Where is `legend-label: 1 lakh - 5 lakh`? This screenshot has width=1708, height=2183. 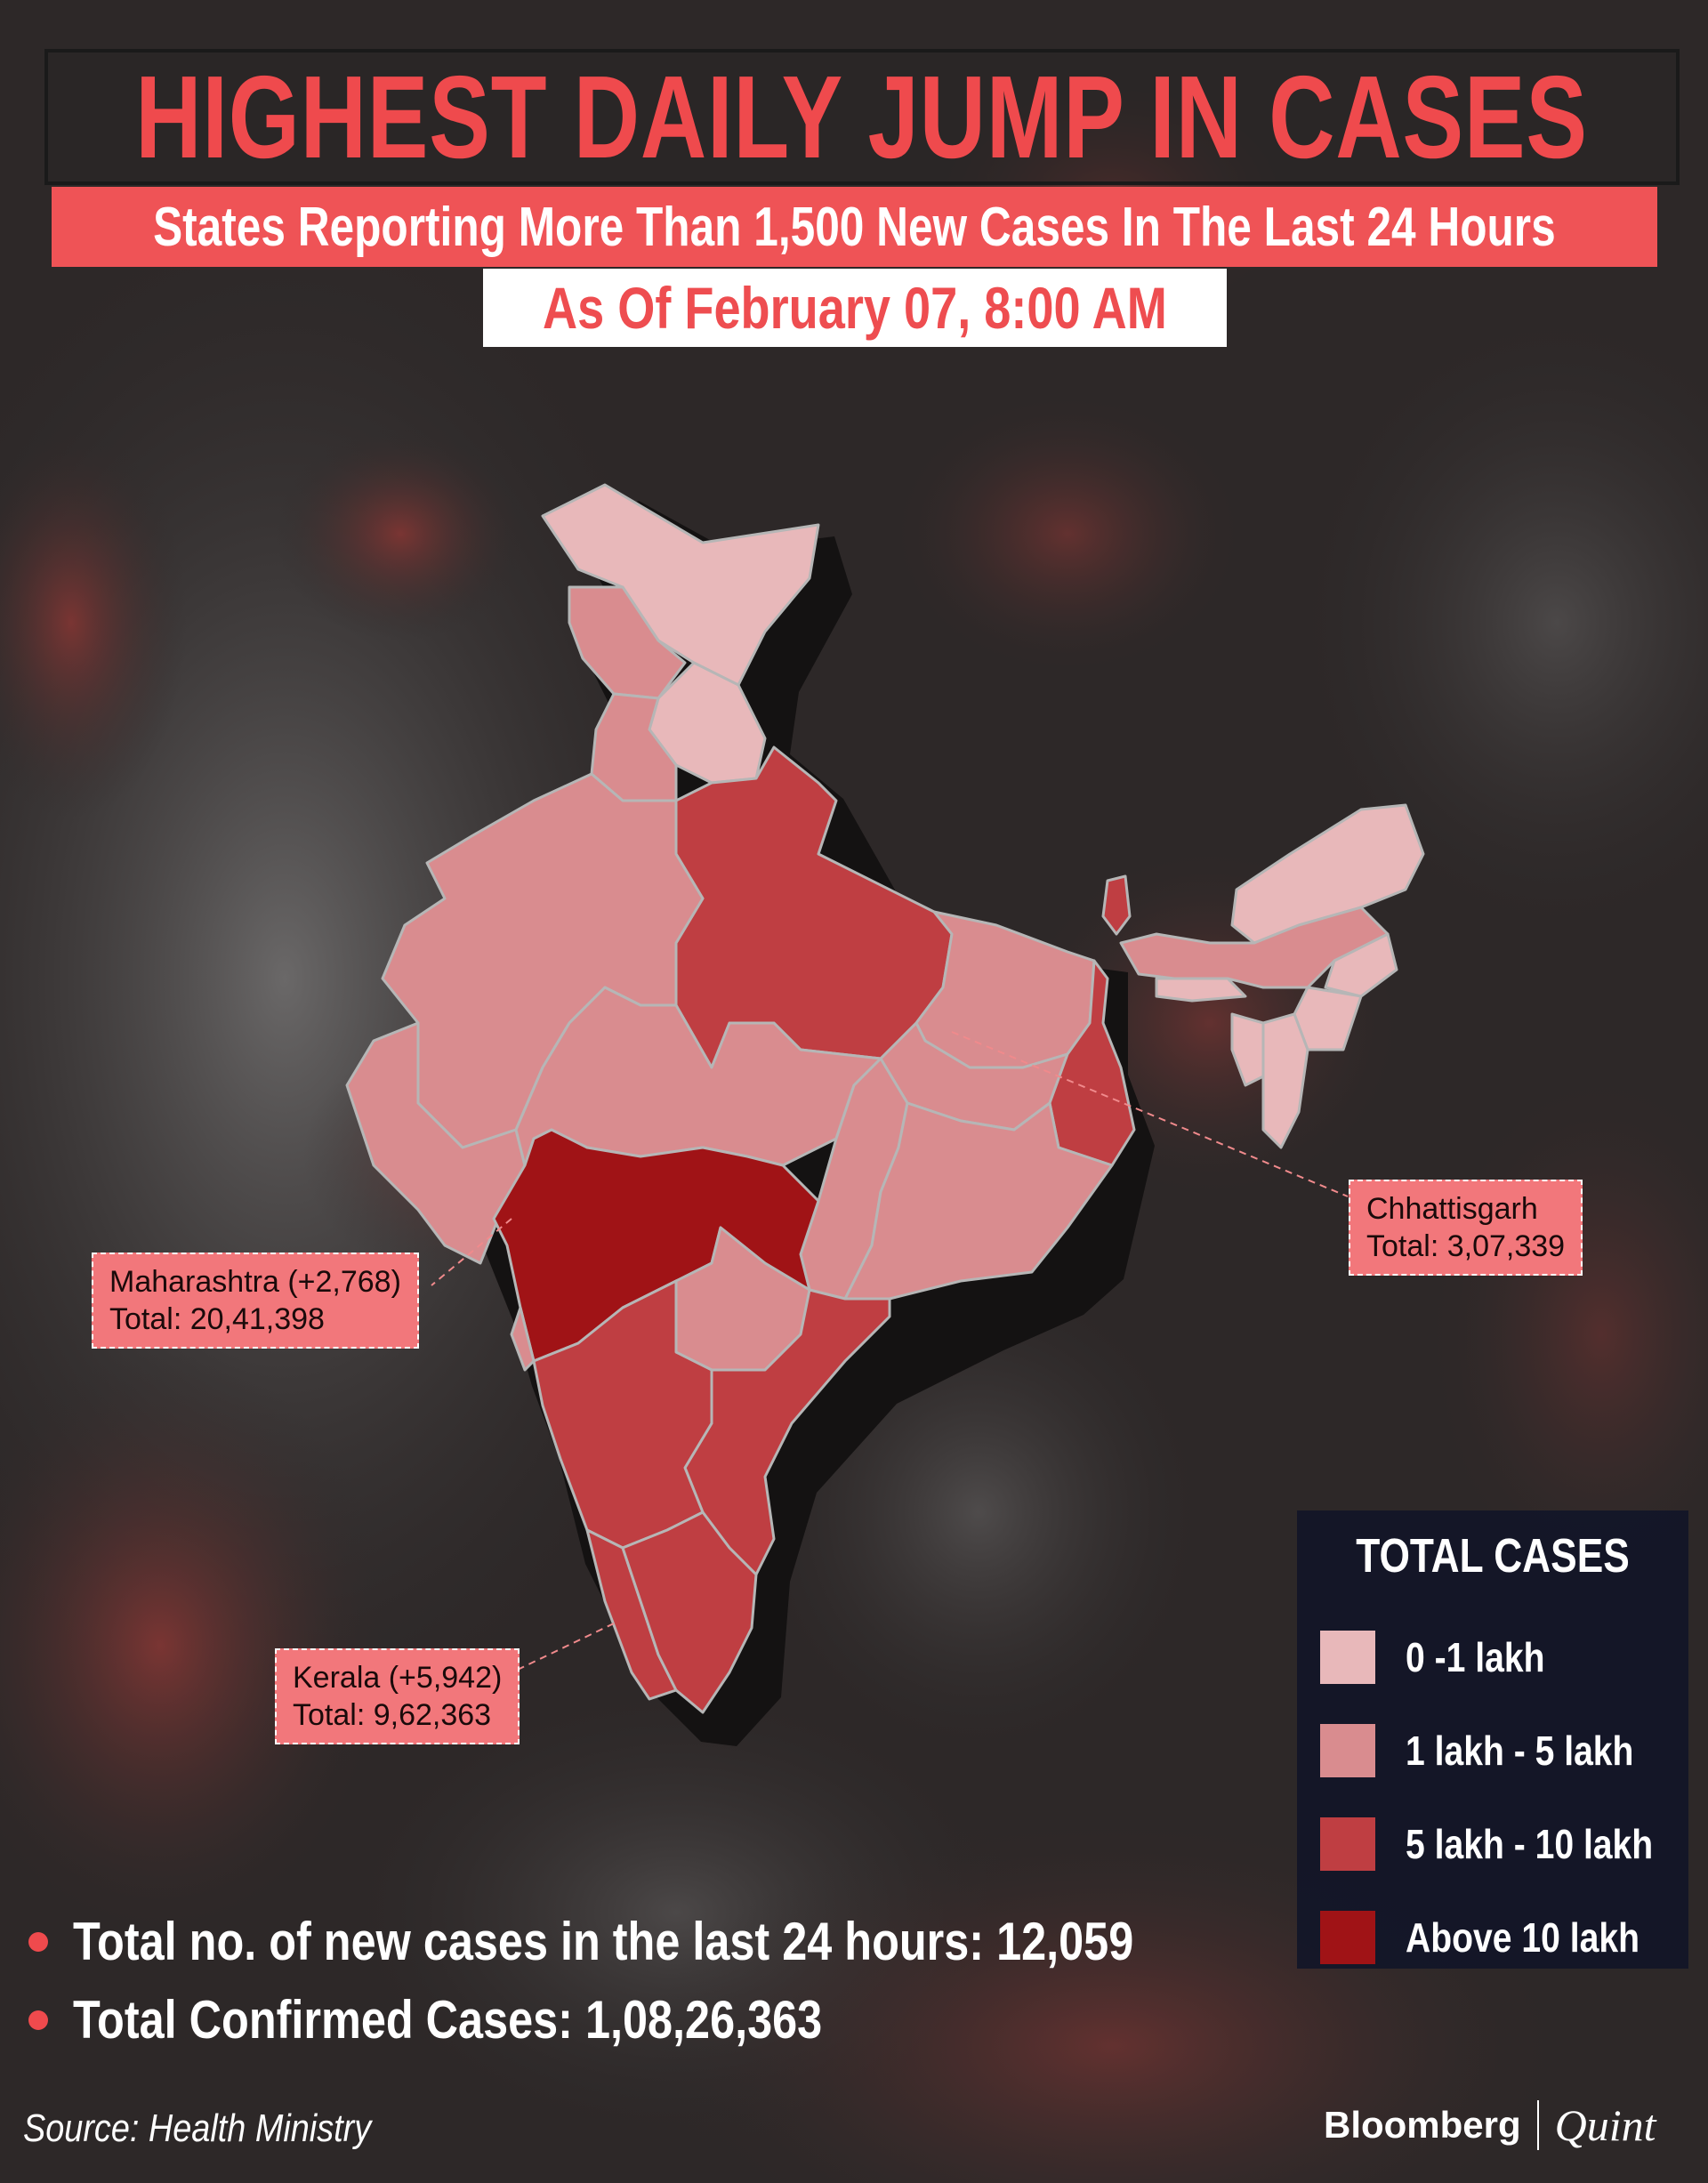
legend-label: 1 lakh - 5 lakh is located at coordinates (1520, 1751).